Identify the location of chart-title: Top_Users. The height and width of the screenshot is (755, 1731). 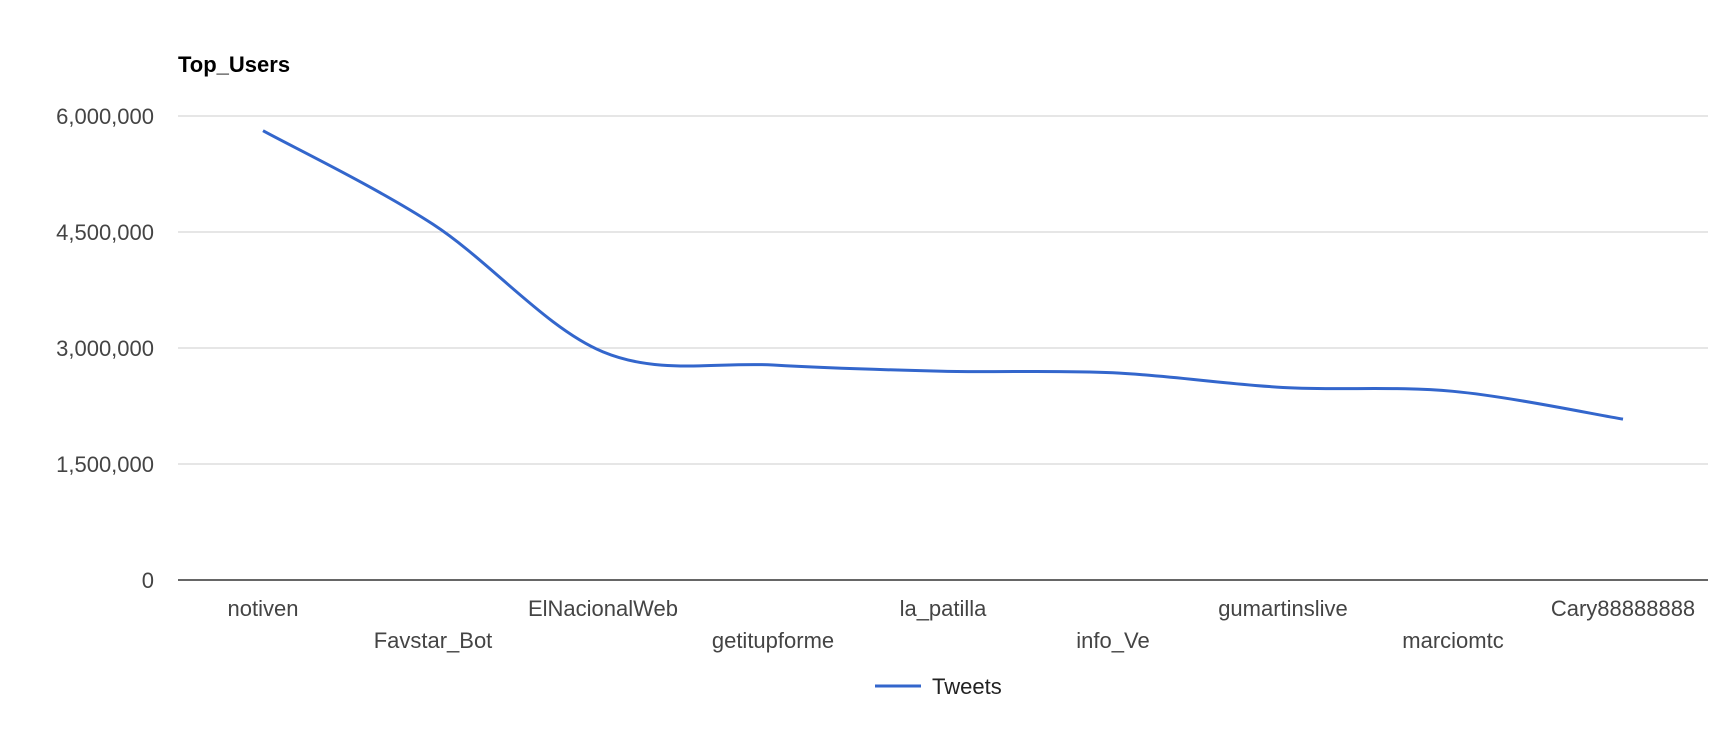
(234, 64).